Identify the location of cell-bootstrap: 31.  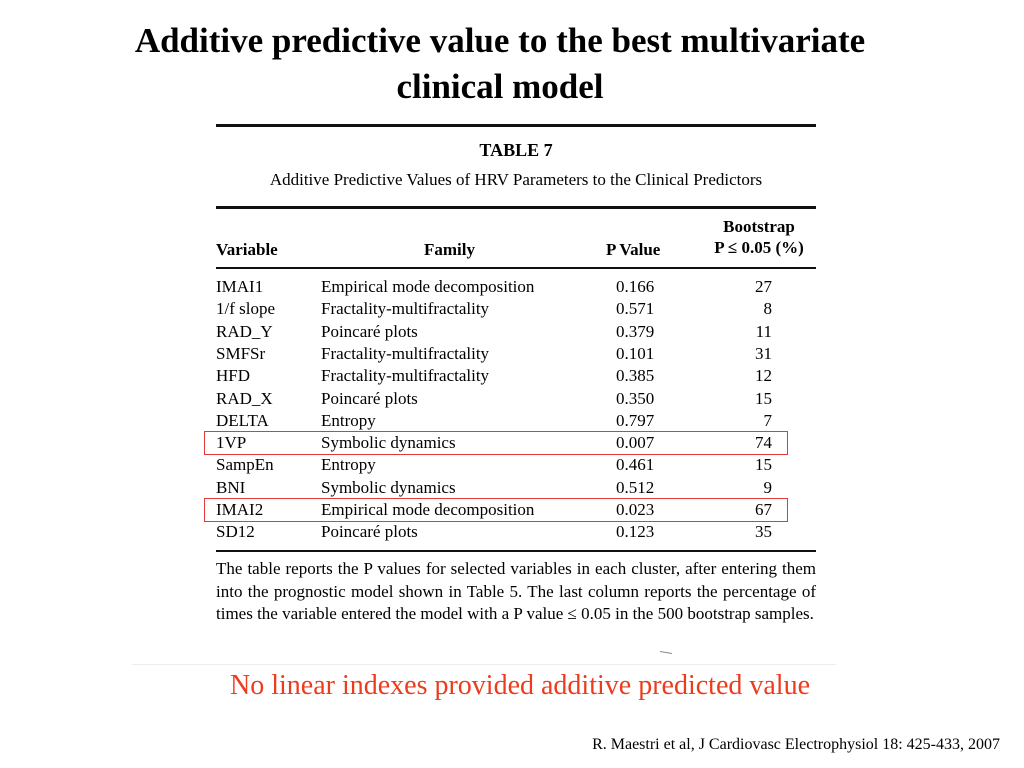
(763, 353).